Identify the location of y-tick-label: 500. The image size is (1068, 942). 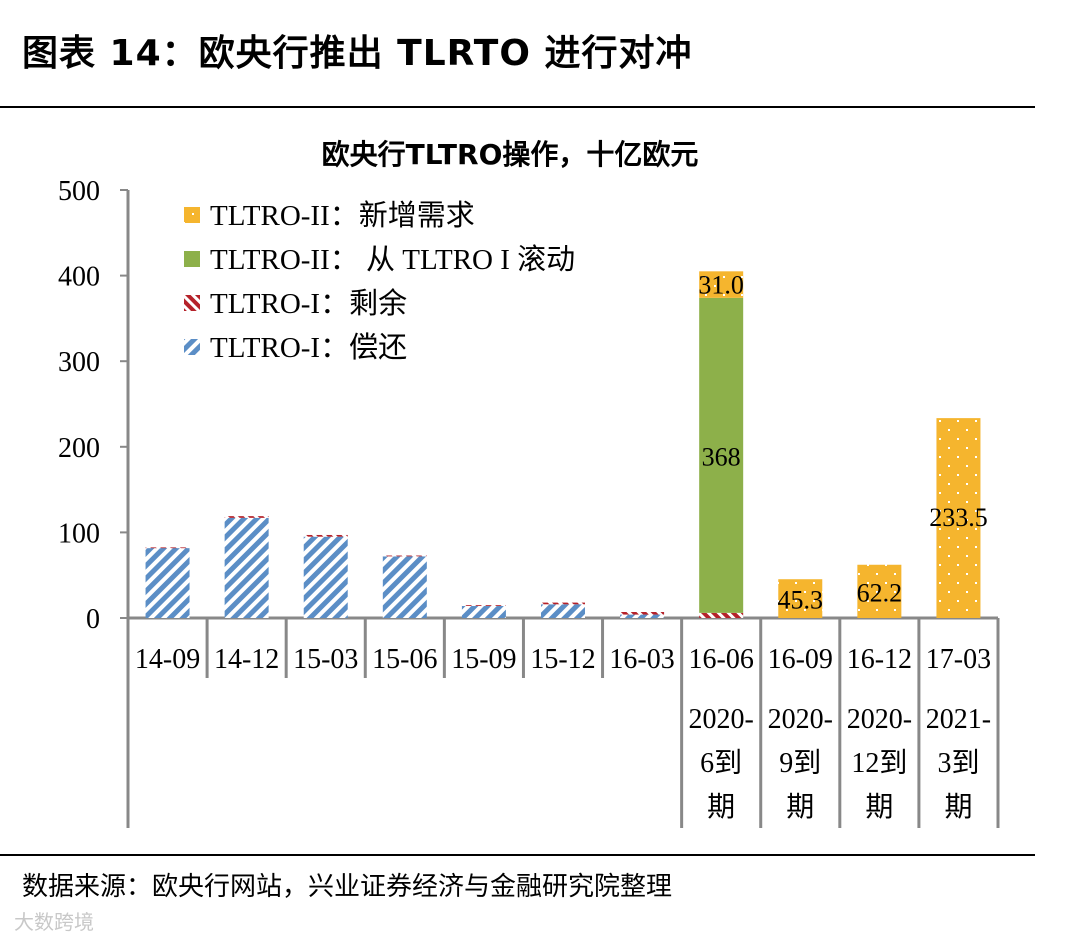
(79, 191).